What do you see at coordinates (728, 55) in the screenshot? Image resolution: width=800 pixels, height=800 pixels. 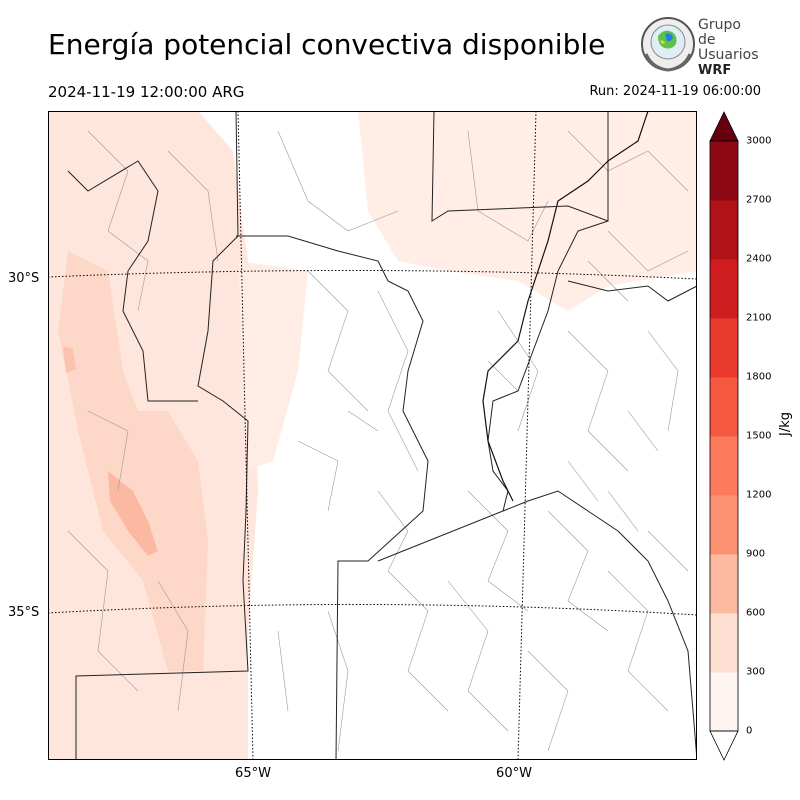 I see `logo-text-line2: Usuarios` at bounding box center [728, 55].